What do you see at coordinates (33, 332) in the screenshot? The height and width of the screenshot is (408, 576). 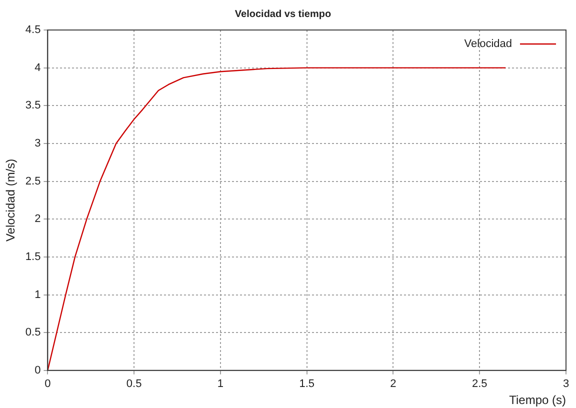 I see `y-tick-label: 0.5` at bounding box center [33, 332].